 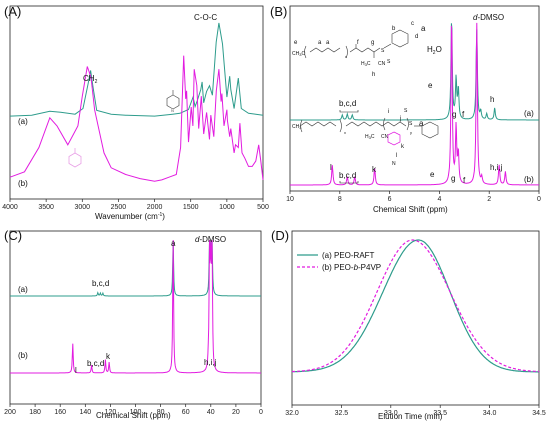 What do you see at coordinates (464, 180) in the screenshot?
I see `panel-b-peak-f2-label: f` at bounding box center [464, 180].